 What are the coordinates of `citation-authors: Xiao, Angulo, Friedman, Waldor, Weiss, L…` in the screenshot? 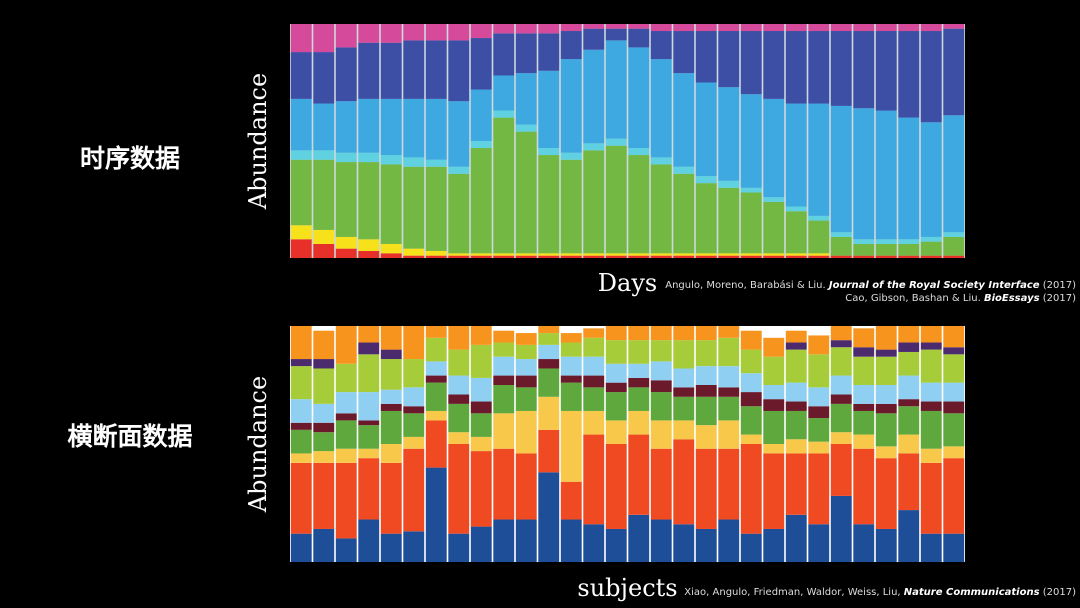 It's located at (792, 592).